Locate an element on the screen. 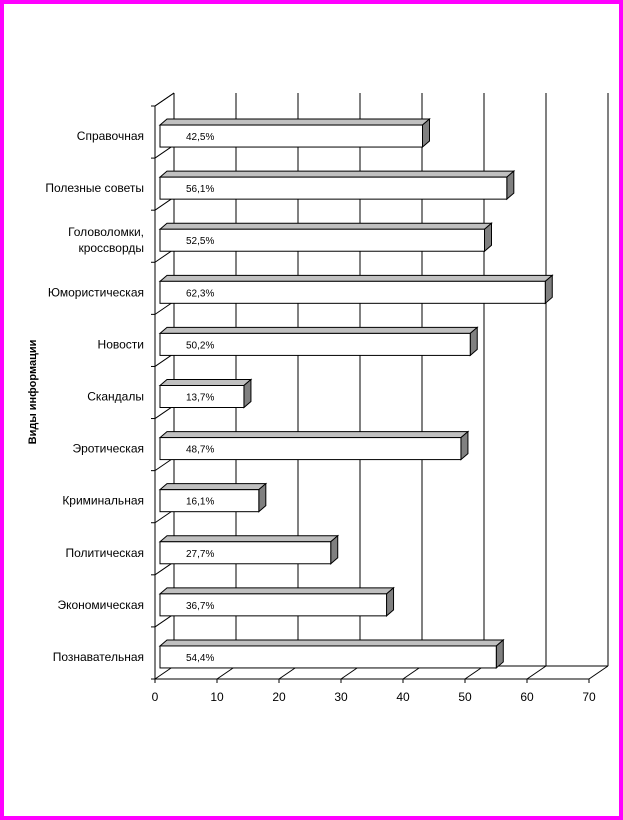 This screenshot has width=623, height=820. x-tick-label: 40 is located at coordinates (403, 697).